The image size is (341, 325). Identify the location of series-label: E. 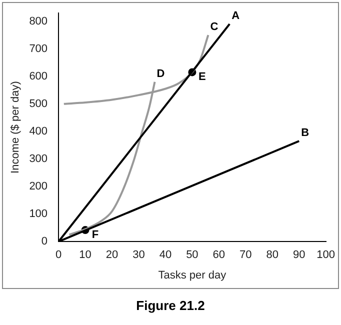
(202, 77).